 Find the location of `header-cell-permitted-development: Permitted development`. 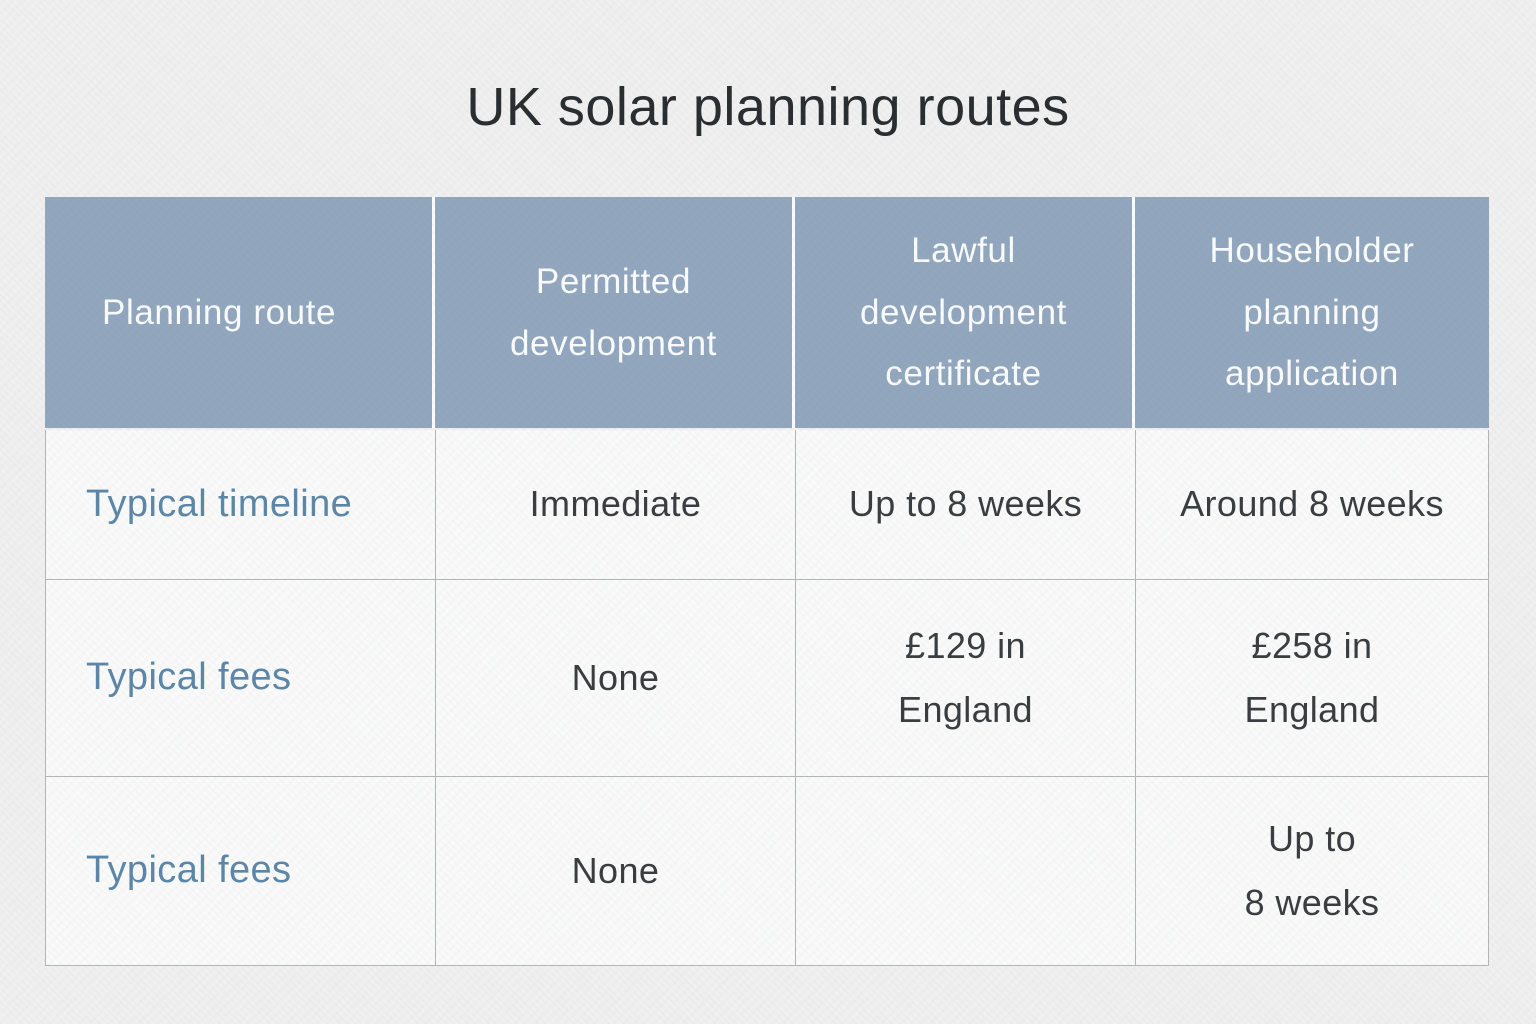

header-cell-permitted-development: Permitted development is located at coordinates (615, 312).